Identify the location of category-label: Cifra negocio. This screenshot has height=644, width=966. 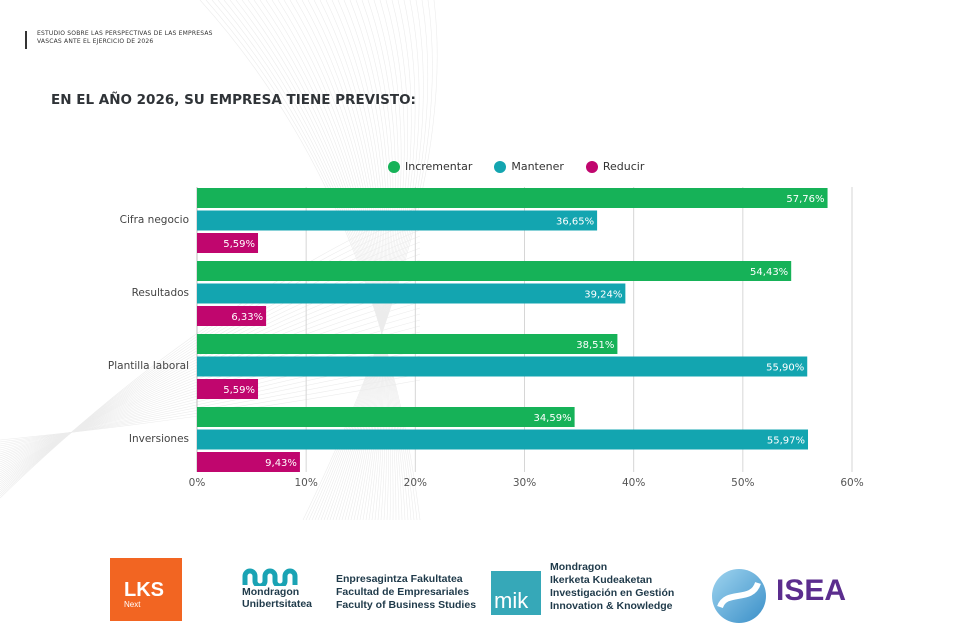
(154, 220).